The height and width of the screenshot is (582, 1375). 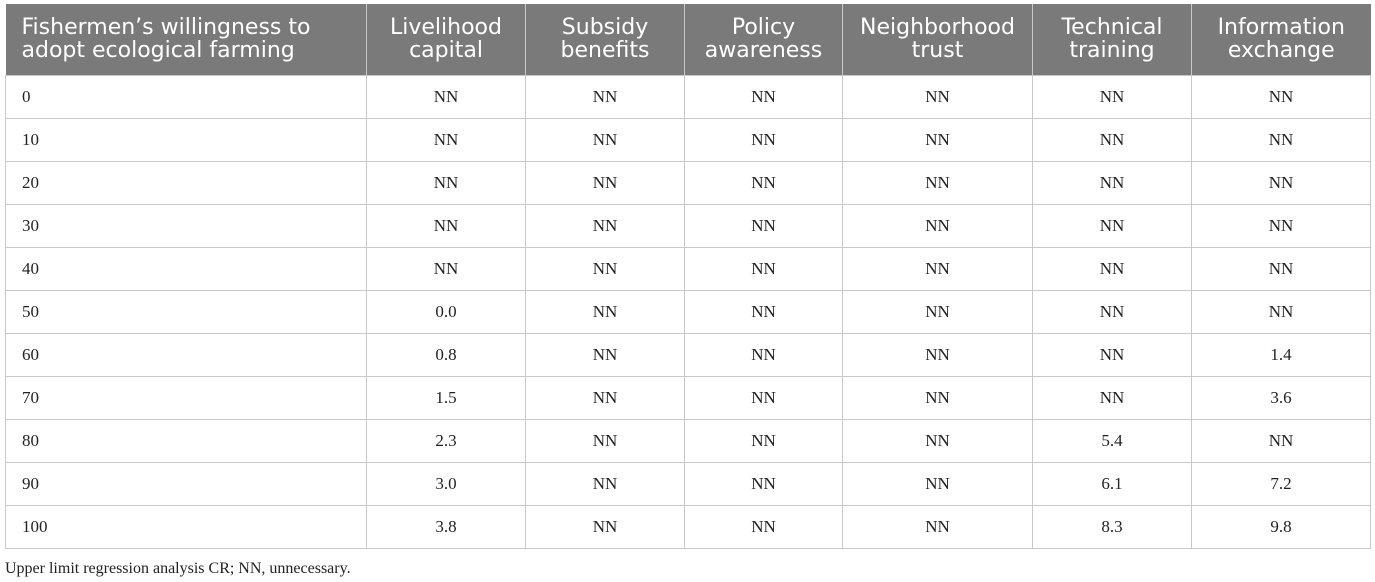 What do you see at coordinates (1281, 354) in the screenshot?
I see `value-cell: 1.4` at bounding box center [1281, 354].